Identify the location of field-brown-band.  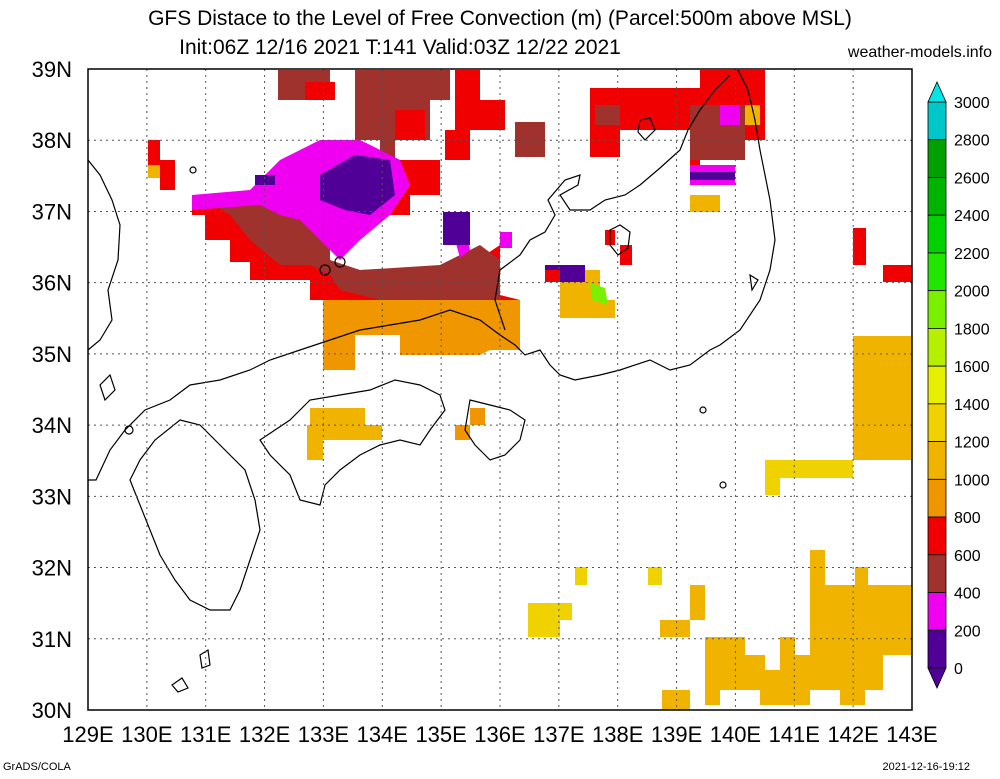
(352, 256).